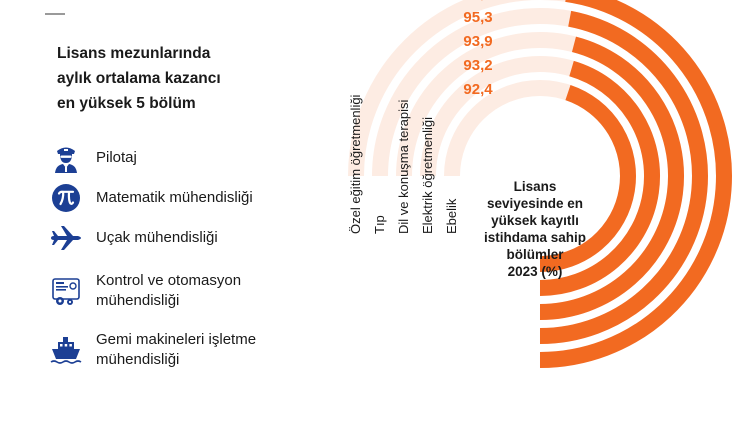  What do you see at coordinates (66, 350) in the screenshot?
I see `ship-icon` at bounding box center [66, 350].